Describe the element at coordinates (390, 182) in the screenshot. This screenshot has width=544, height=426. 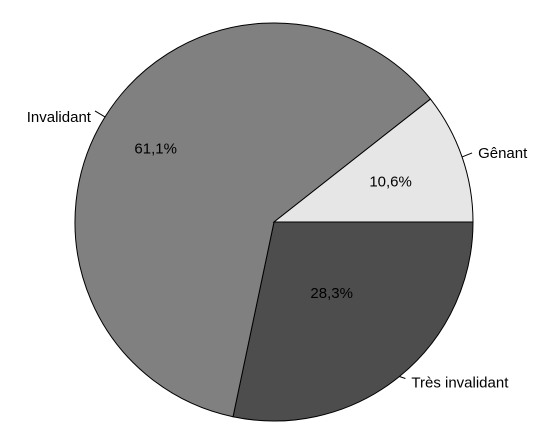
I see `value-label-genant: 10,6%` at that location.